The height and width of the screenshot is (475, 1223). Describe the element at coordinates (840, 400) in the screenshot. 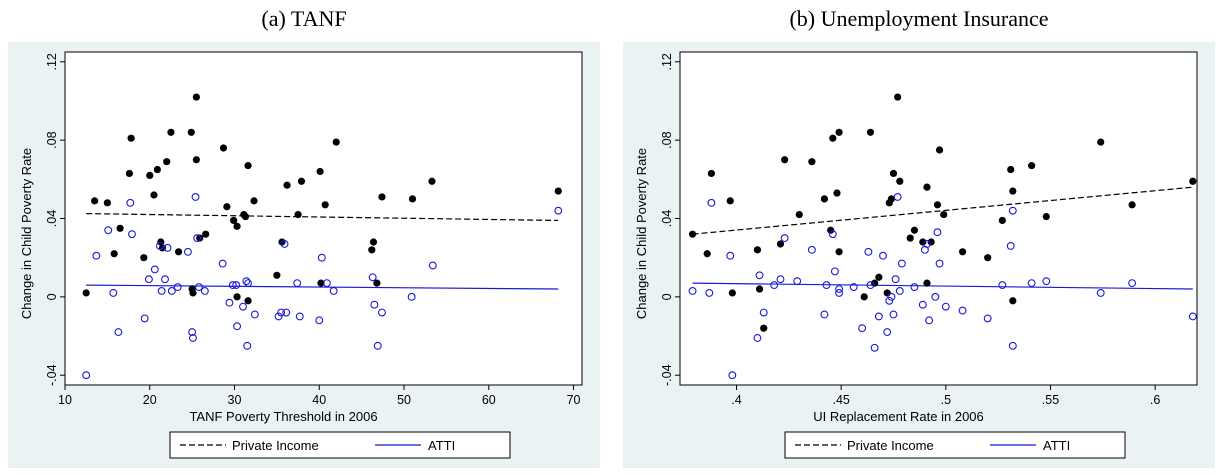

I see `x-tick-label: .45` at that location.